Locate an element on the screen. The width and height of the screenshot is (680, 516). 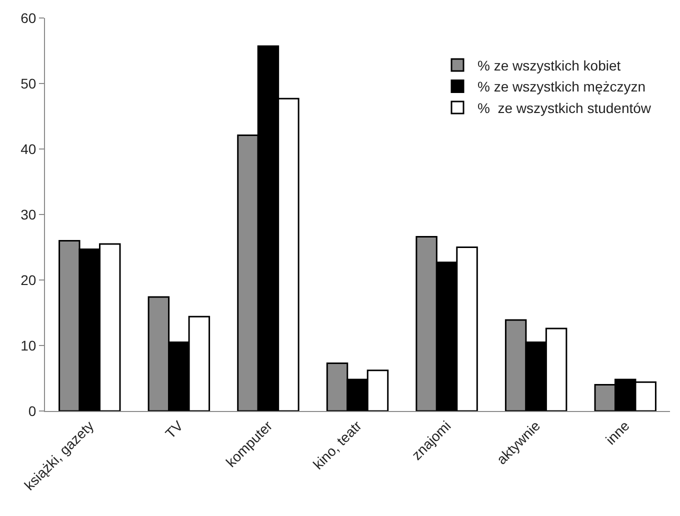
legend-label: % ze wszystkich kobiet is located at coordinates (549, 66).